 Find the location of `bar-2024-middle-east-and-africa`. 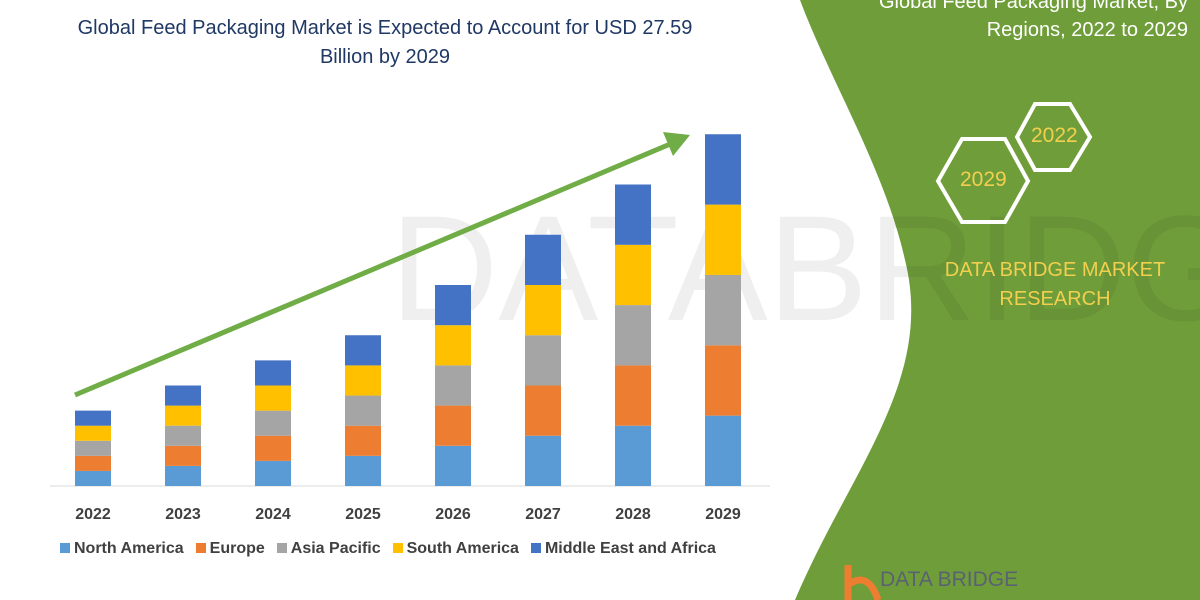

bar-2024-middle-east-and-africa is located at coordinates (273, 373).